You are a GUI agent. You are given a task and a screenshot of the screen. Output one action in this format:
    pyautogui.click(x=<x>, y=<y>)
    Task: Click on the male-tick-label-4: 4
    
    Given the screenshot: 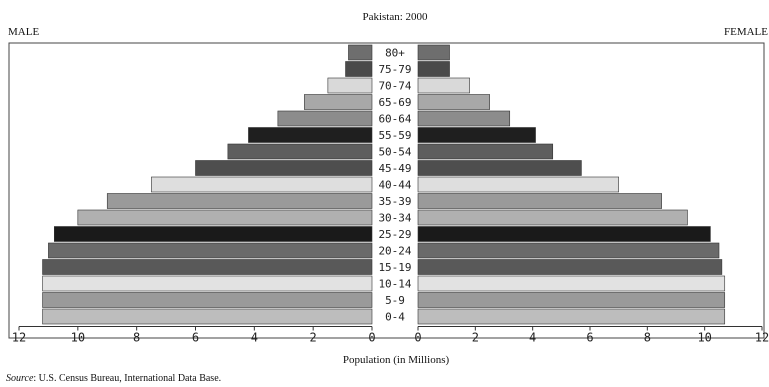 What is the action you would take?
    pyautogui.click(x=254, y=338)
    